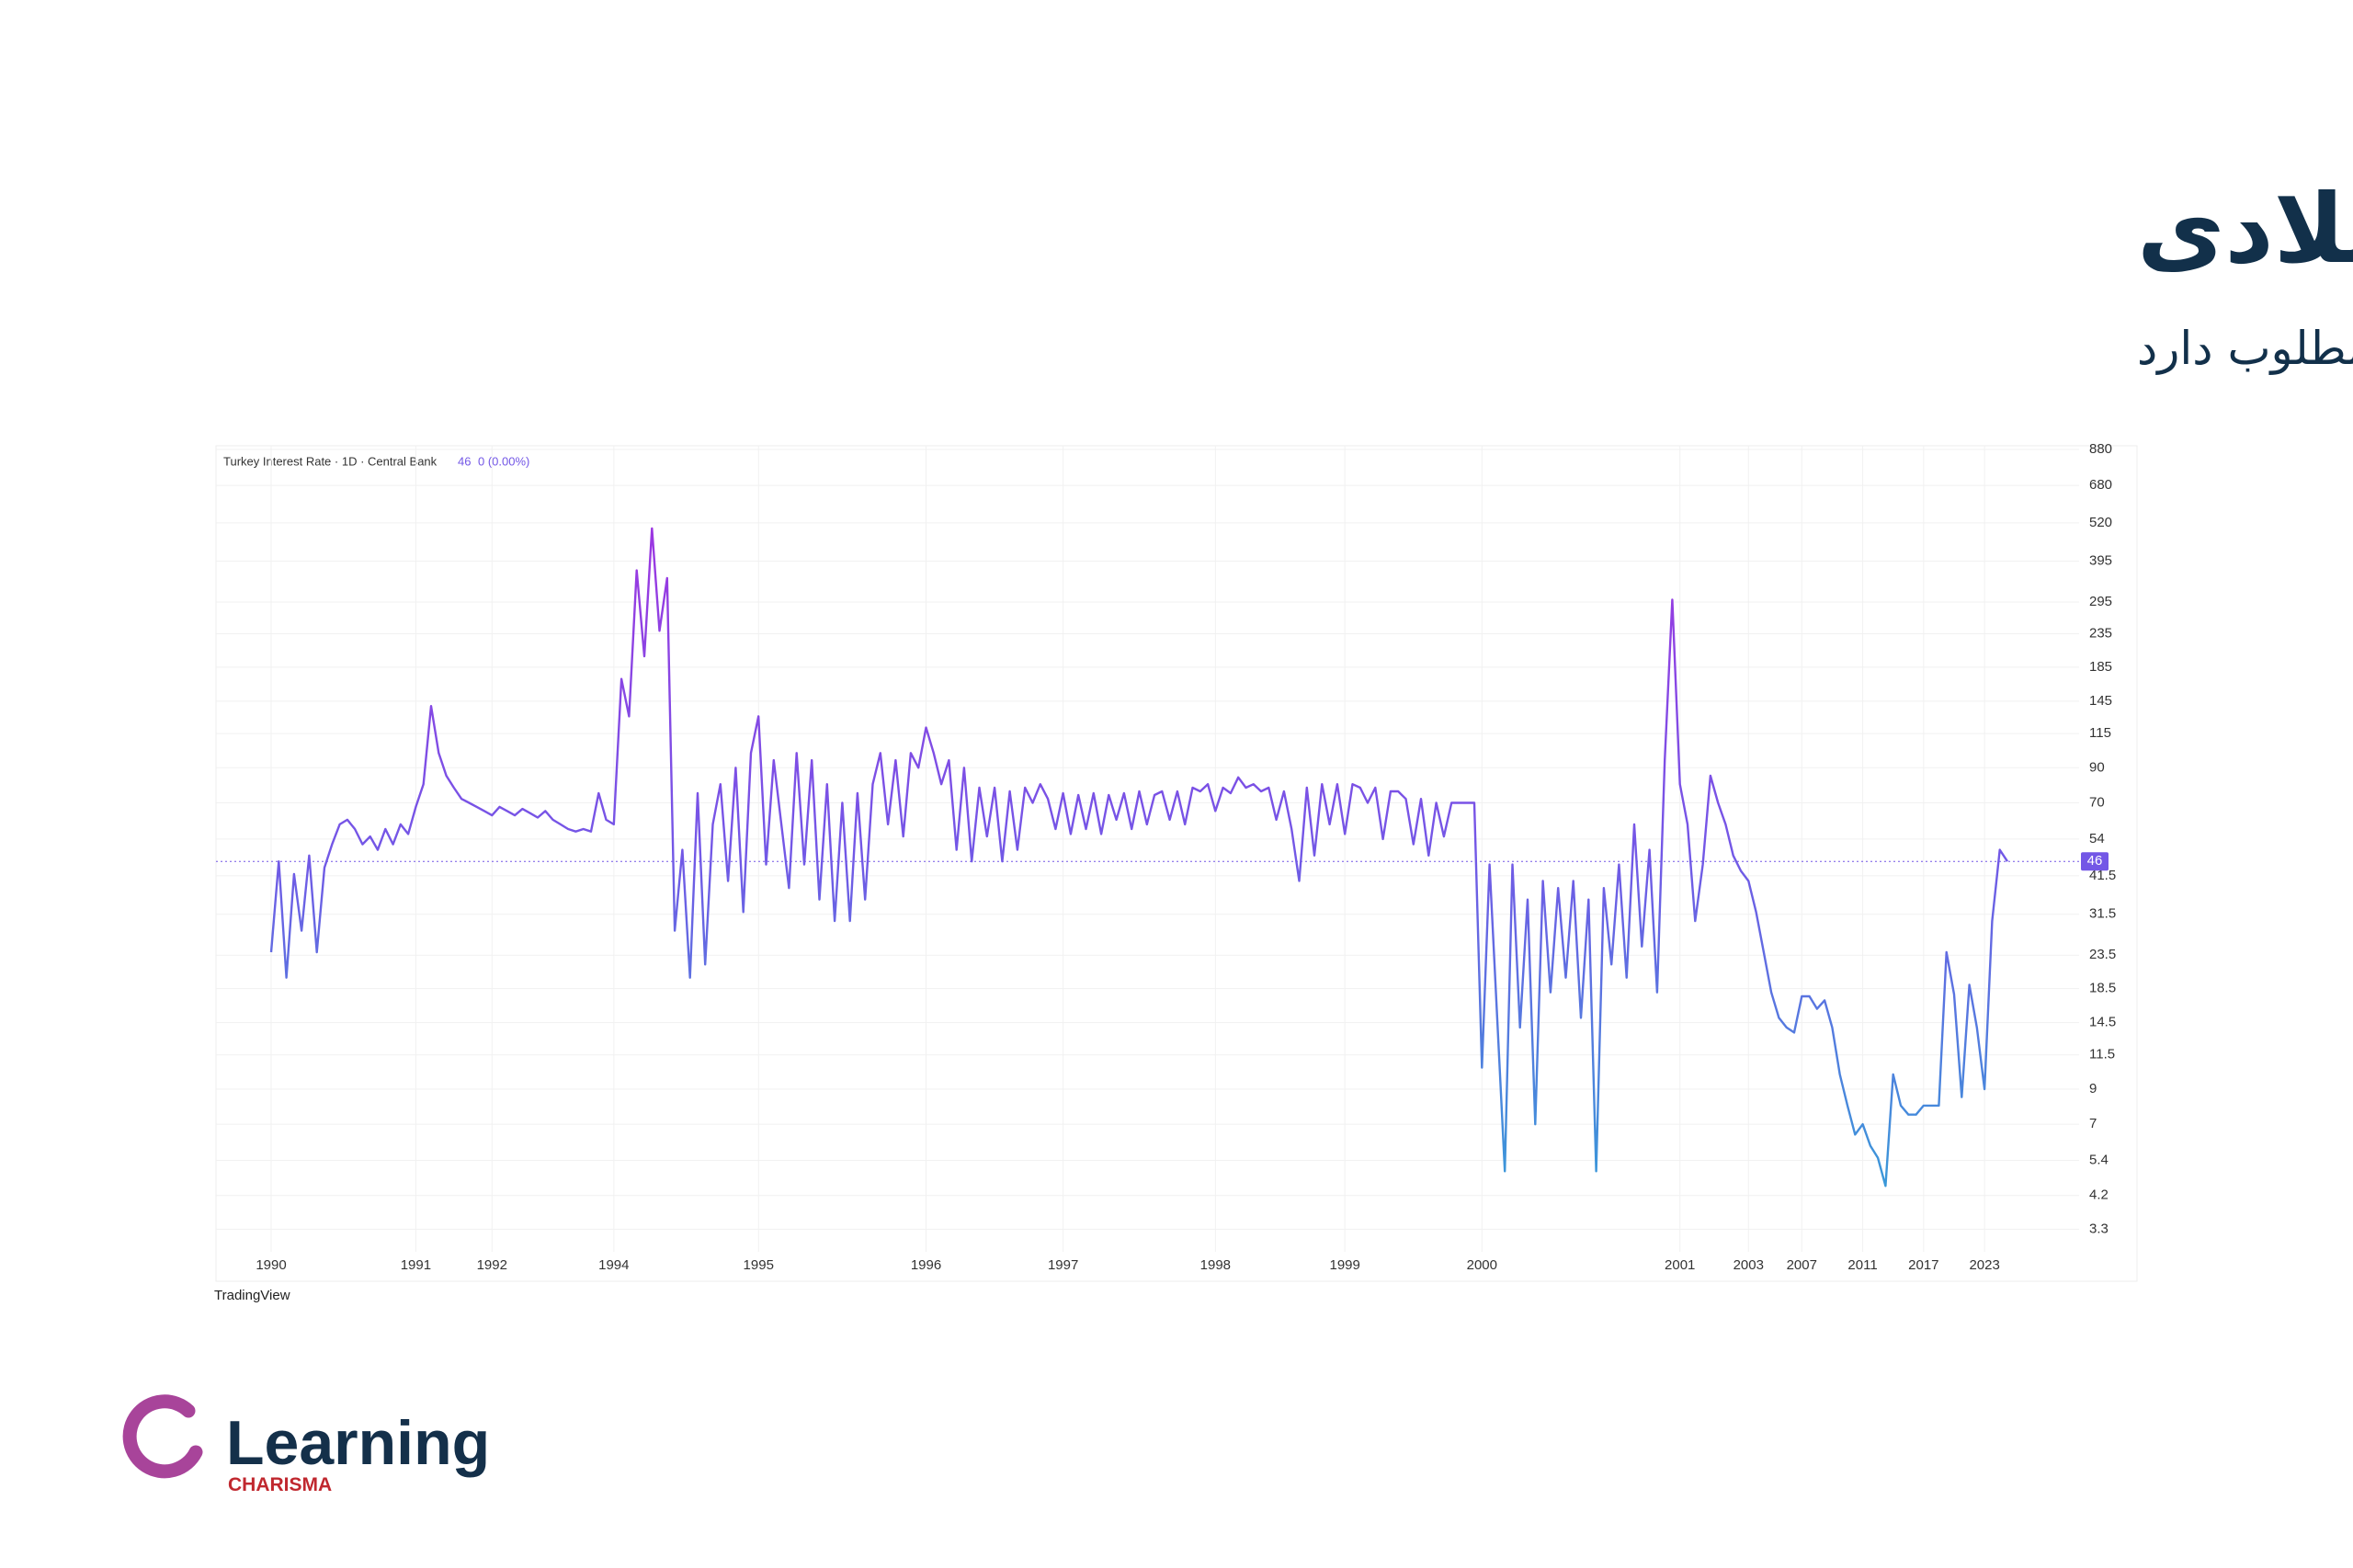 The height and width of the screenshot is (1568, 2353). I want to click on chart-symbol: Turkey Interest Rate · 1D · Central Bank, so click(330, 461).